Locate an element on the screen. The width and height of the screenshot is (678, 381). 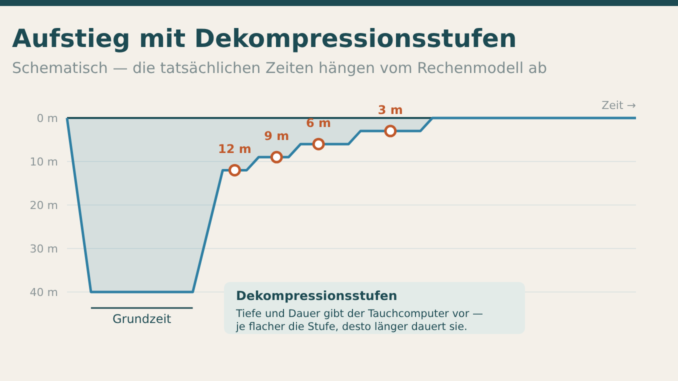
y-tick-label: 40 m is located at coordinates (44, 292).